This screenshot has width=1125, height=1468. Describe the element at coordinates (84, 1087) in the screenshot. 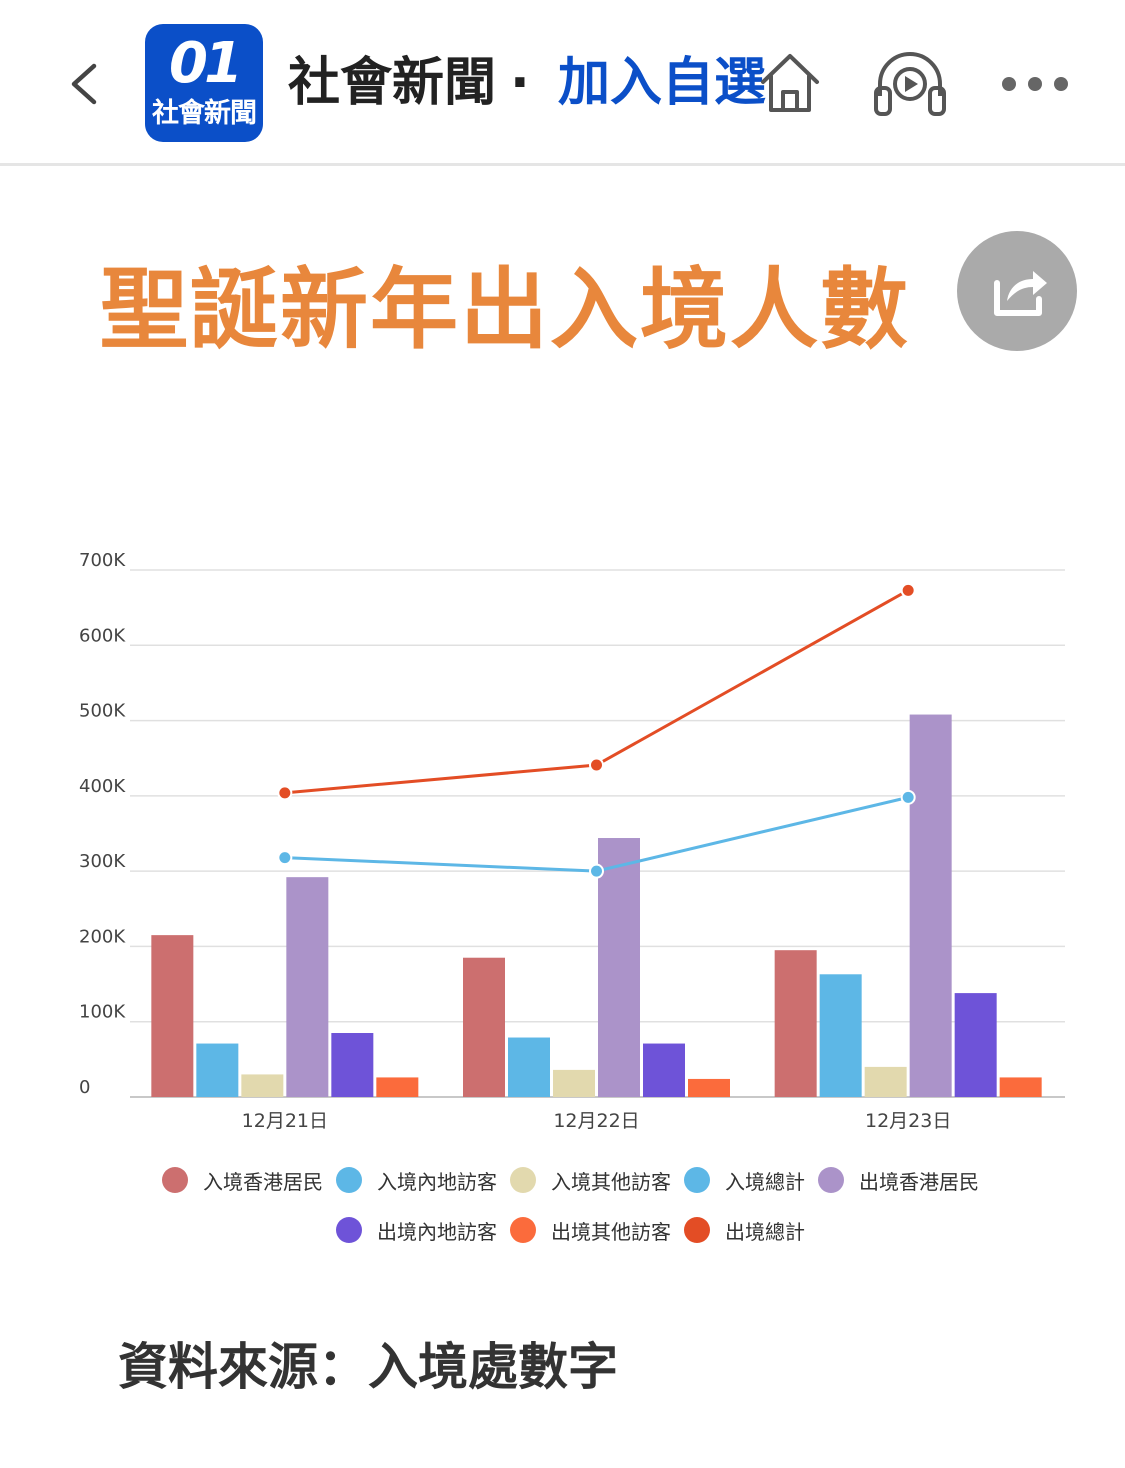

I see `y-tick-label: 0` at that location.